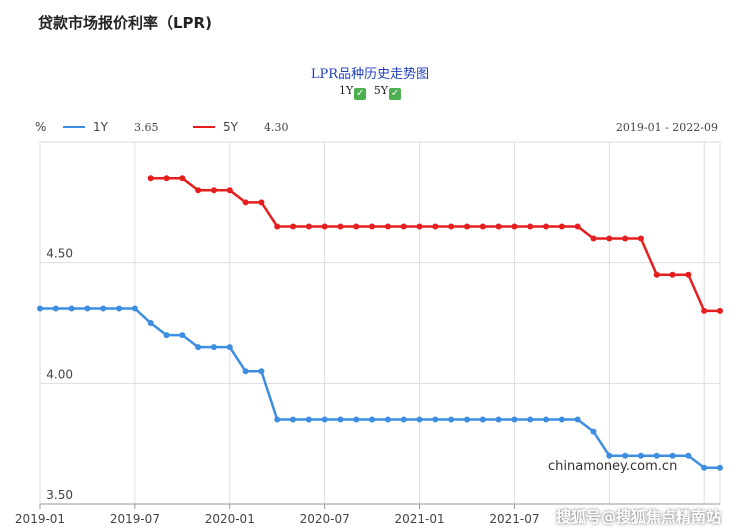  I want to click on legend-name-1y: 1Y, so click(100, 127).